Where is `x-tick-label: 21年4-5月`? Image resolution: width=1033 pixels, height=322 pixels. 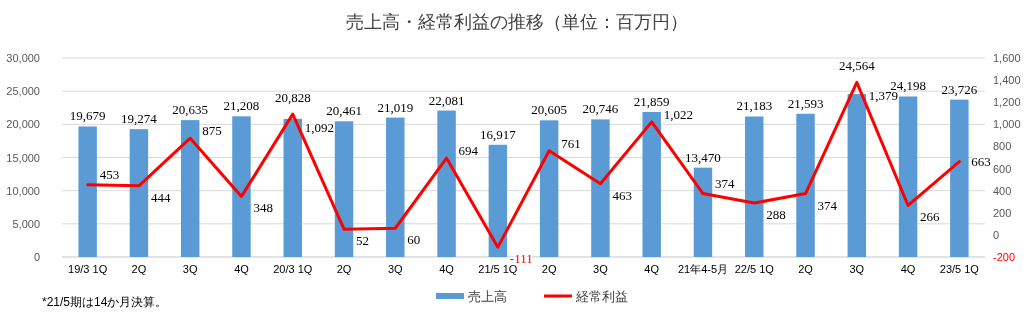 x-tick-label: 21年4-5月 is located at coordinates (703, 269).